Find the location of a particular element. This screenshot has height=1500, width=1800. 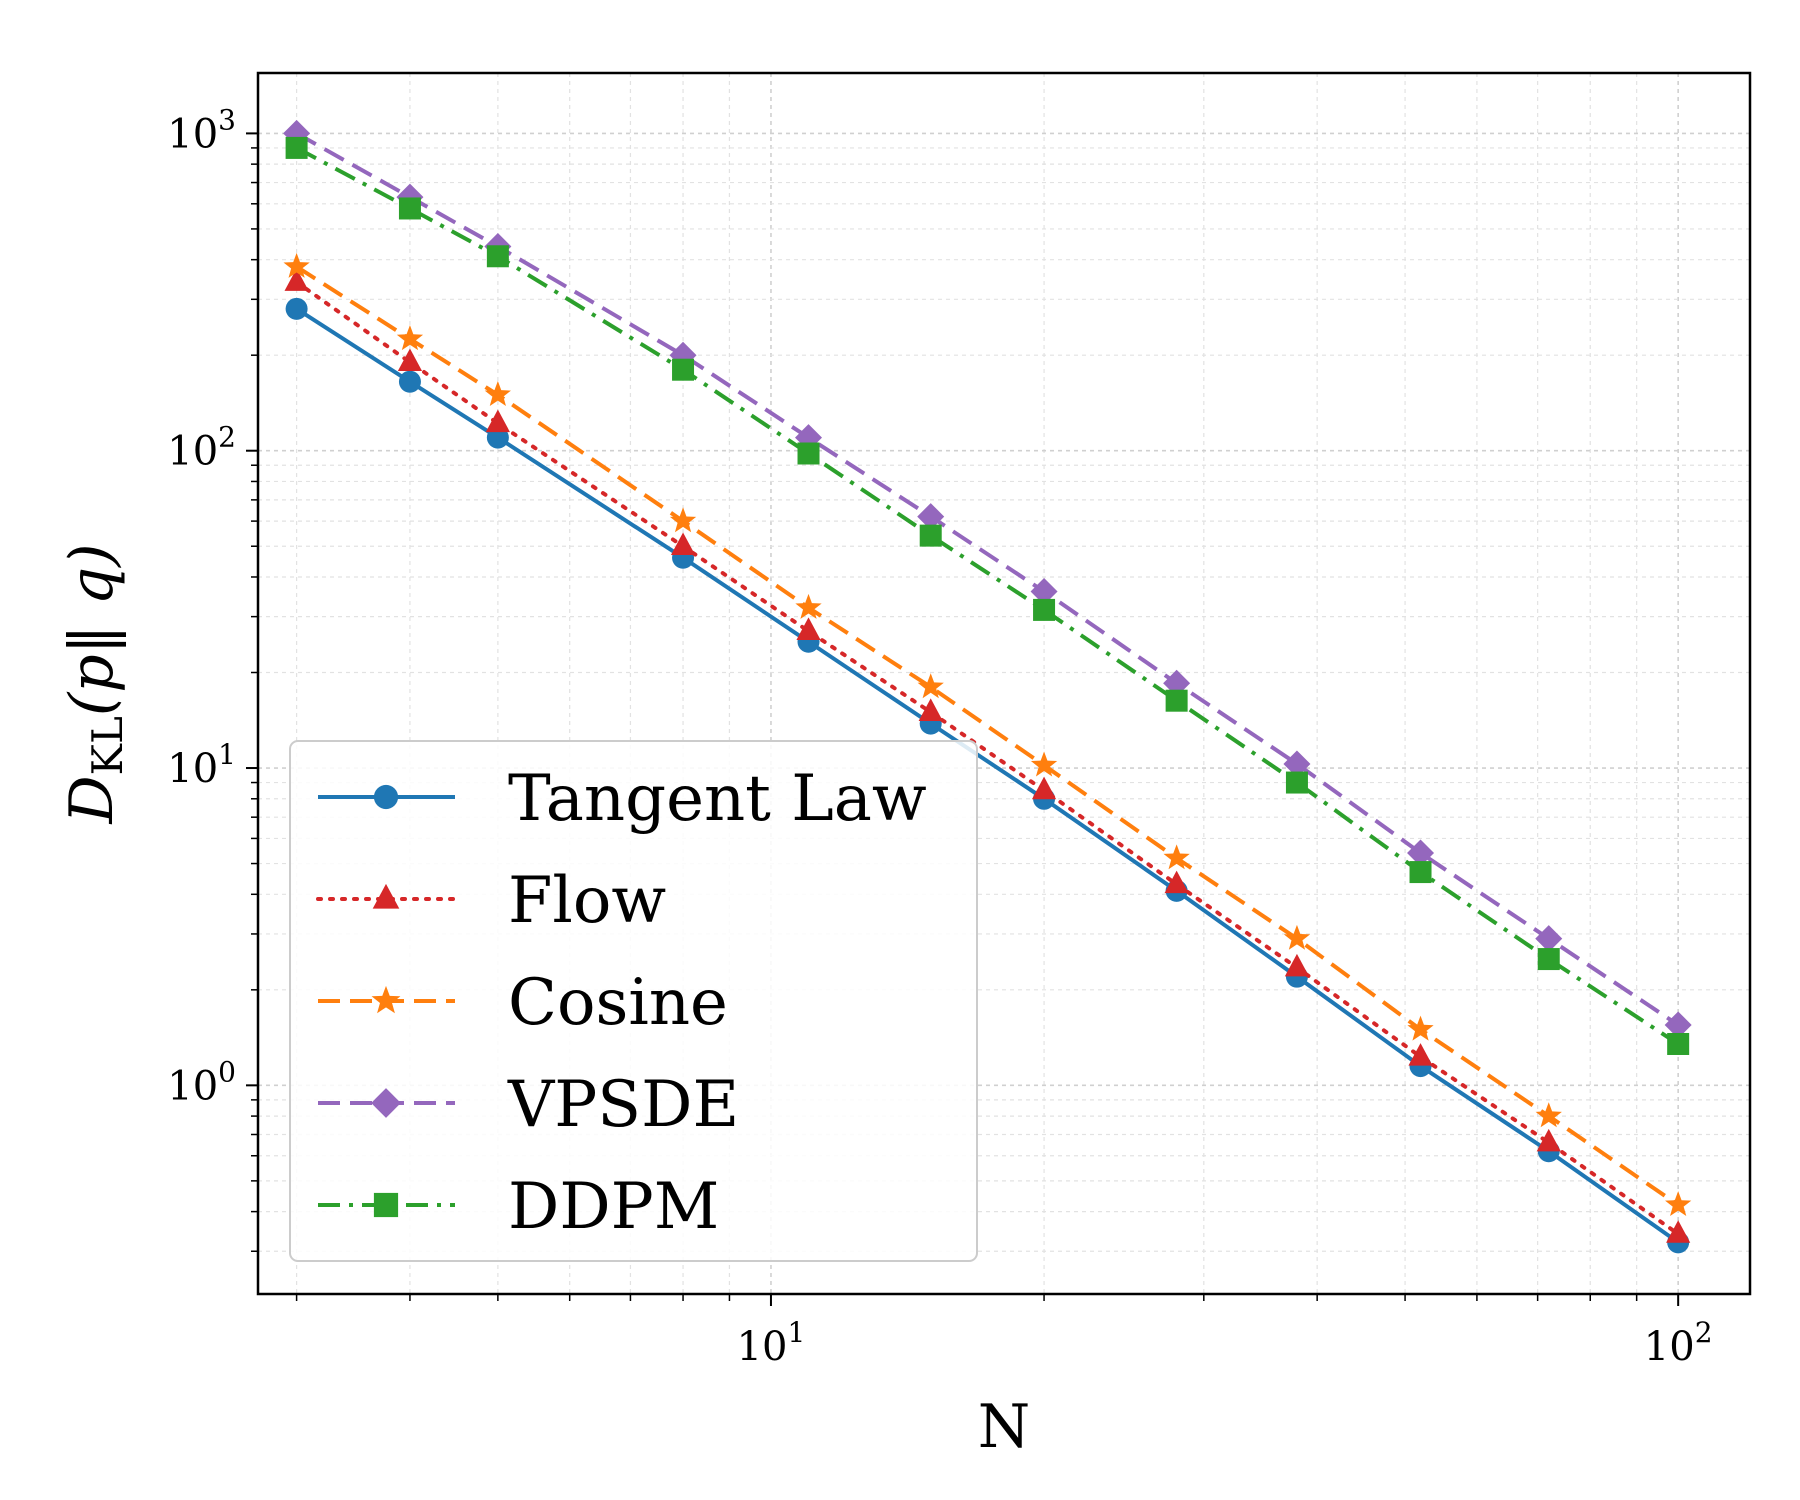

legend-item-tangent-law: Tangent Law is located at coordinates (622, 799).